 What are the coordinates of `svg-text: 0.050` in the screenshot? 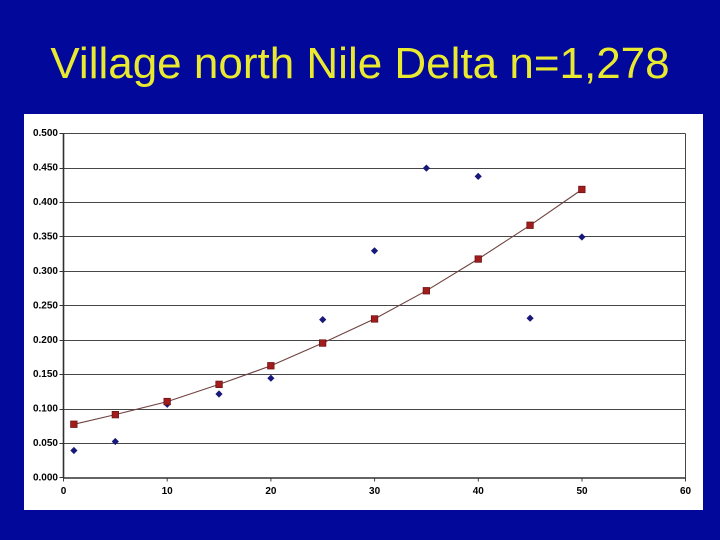 It's located at (45, 443).